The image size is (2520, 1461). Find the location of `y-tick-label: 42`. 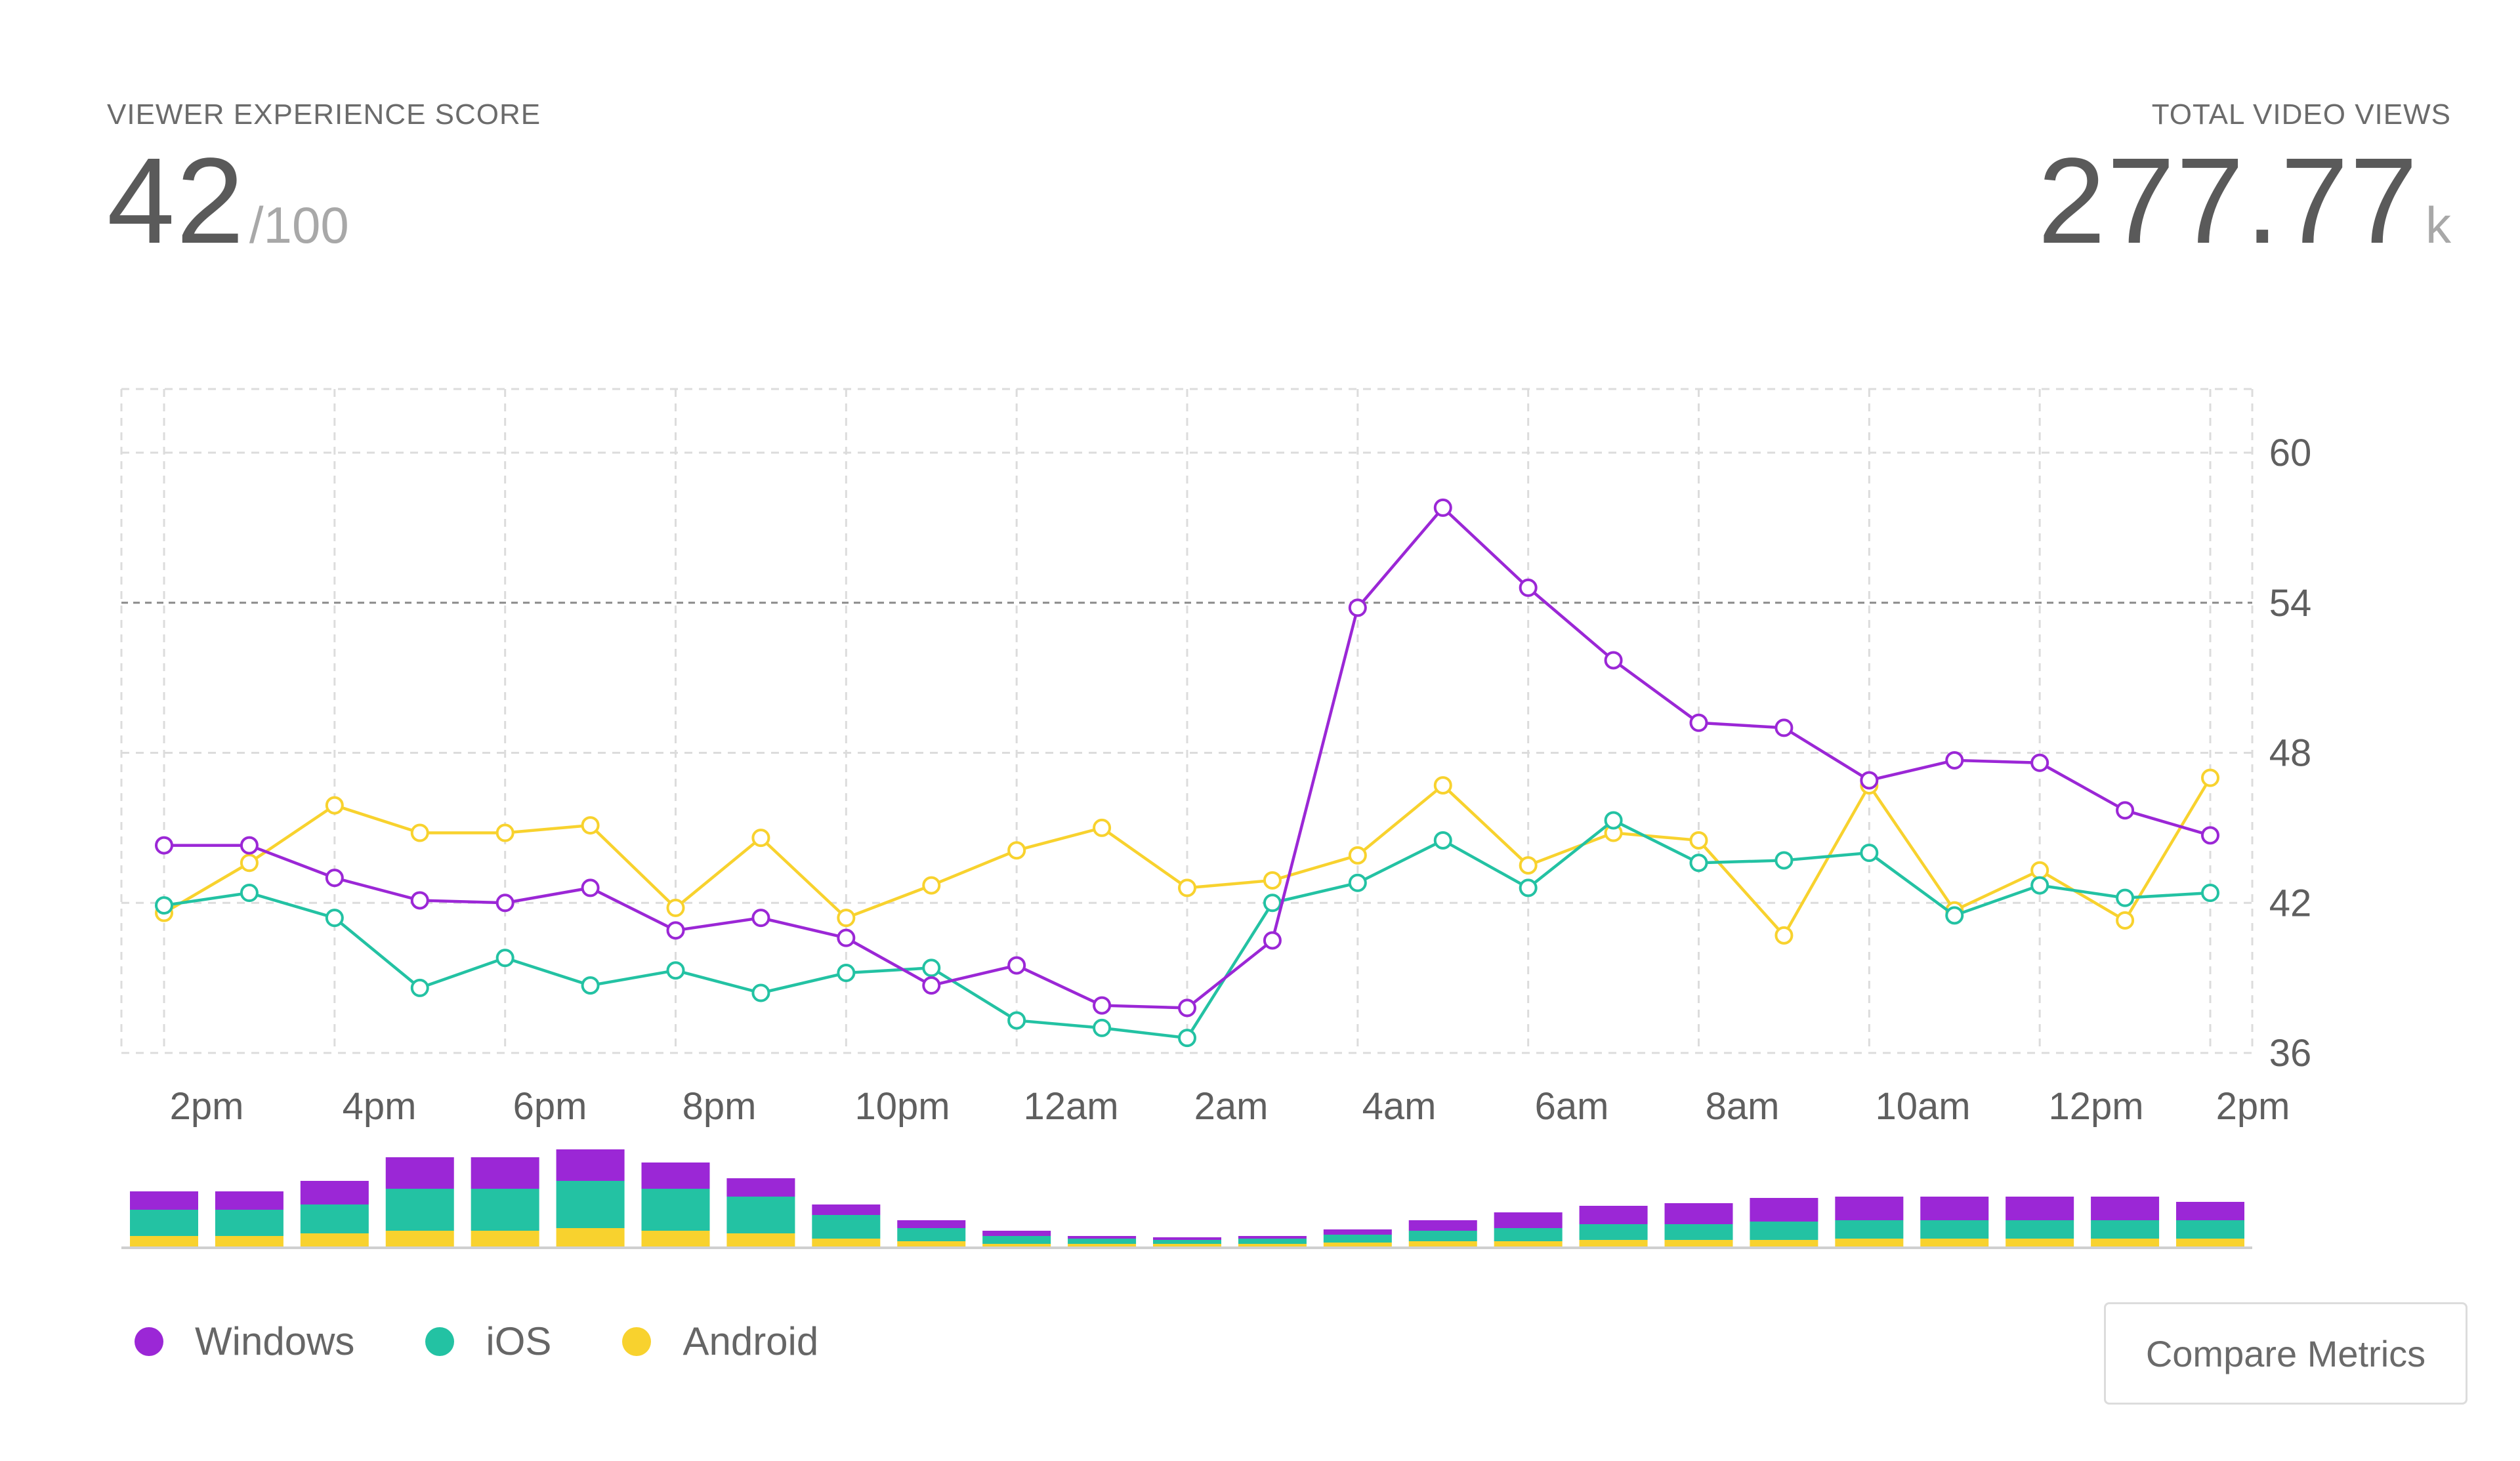

y-tick-label: 42 is located at coordinates (2290, 903).